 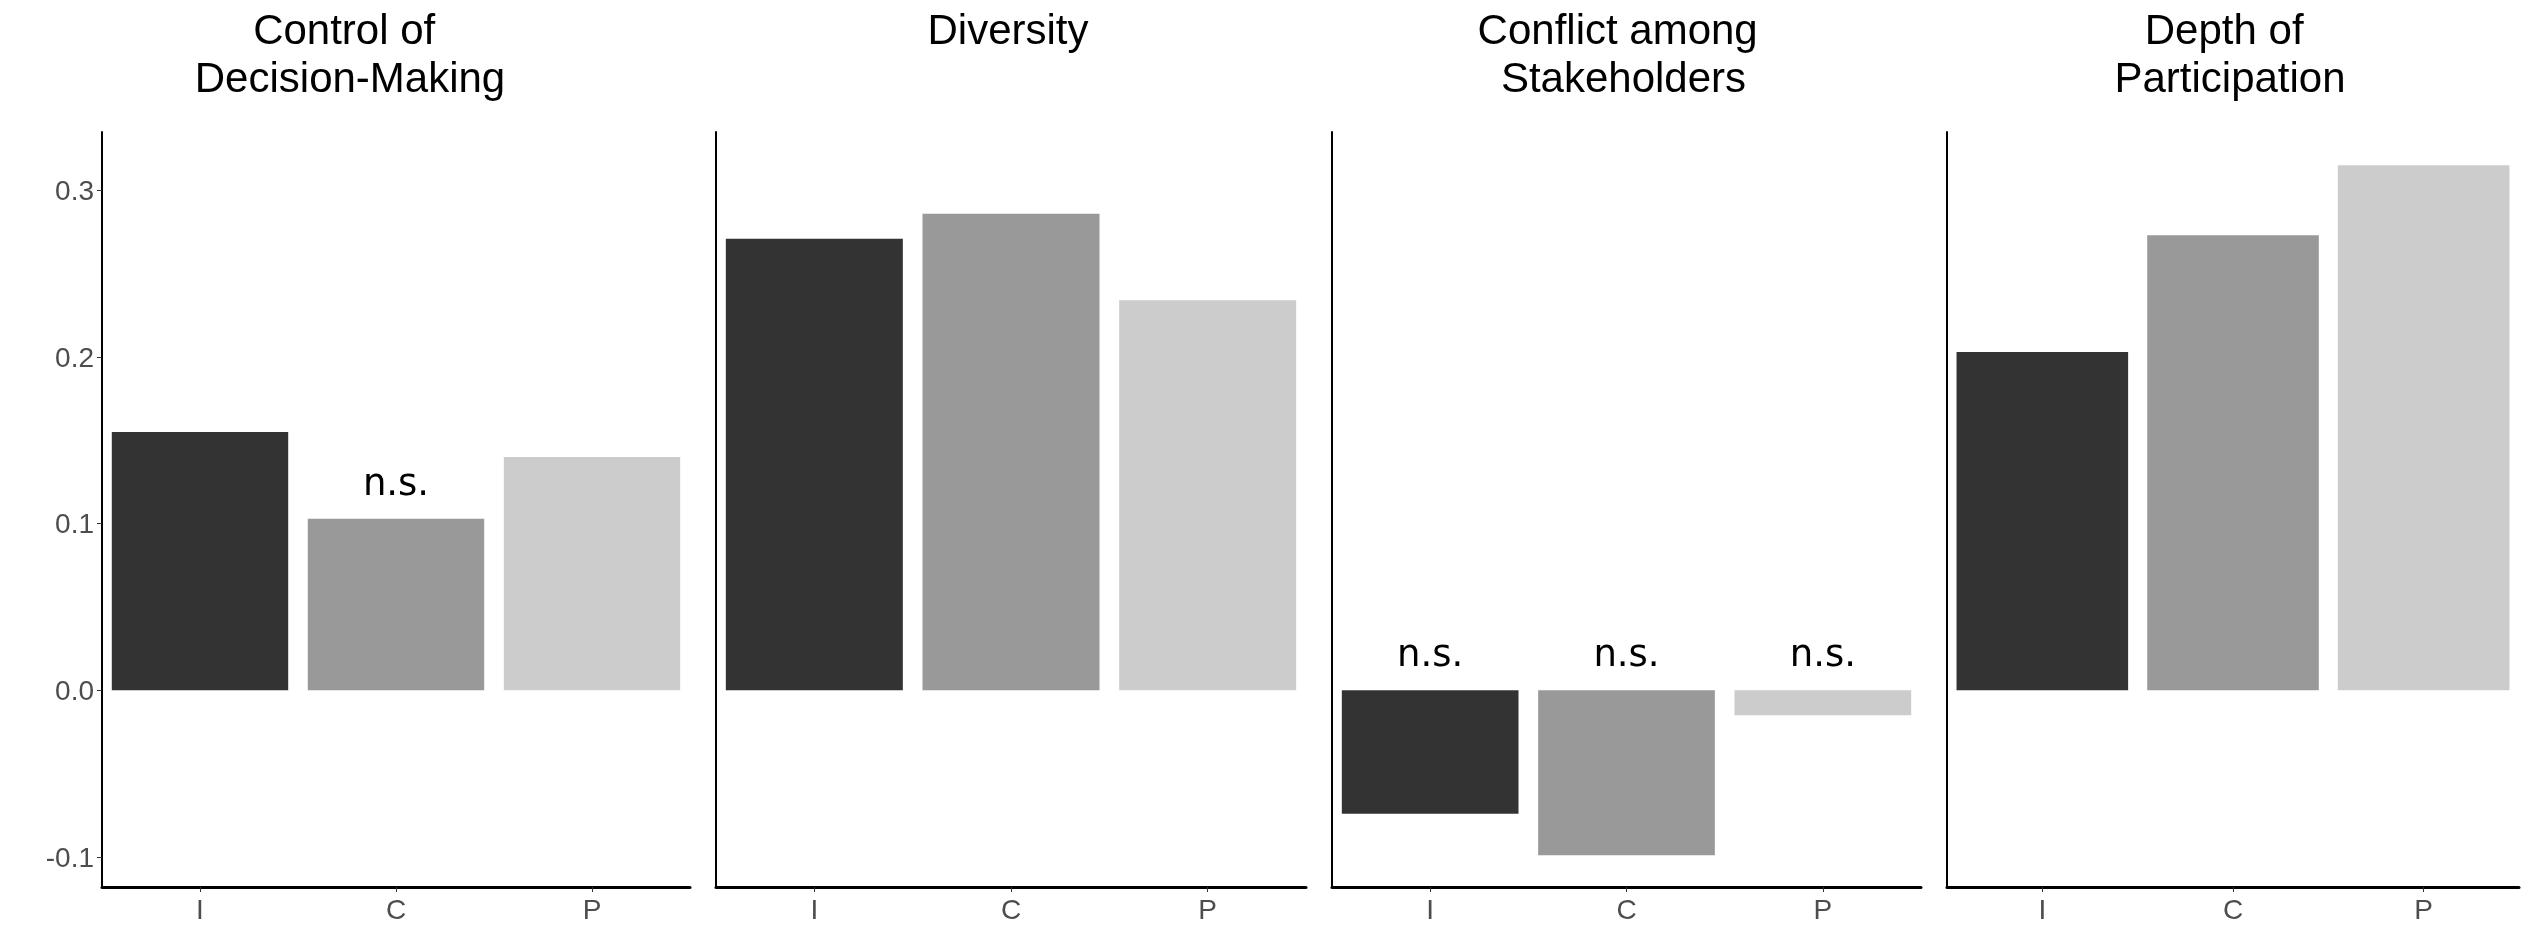 I want to click on chart-title: Diversity, so click(x=1008, y=29).